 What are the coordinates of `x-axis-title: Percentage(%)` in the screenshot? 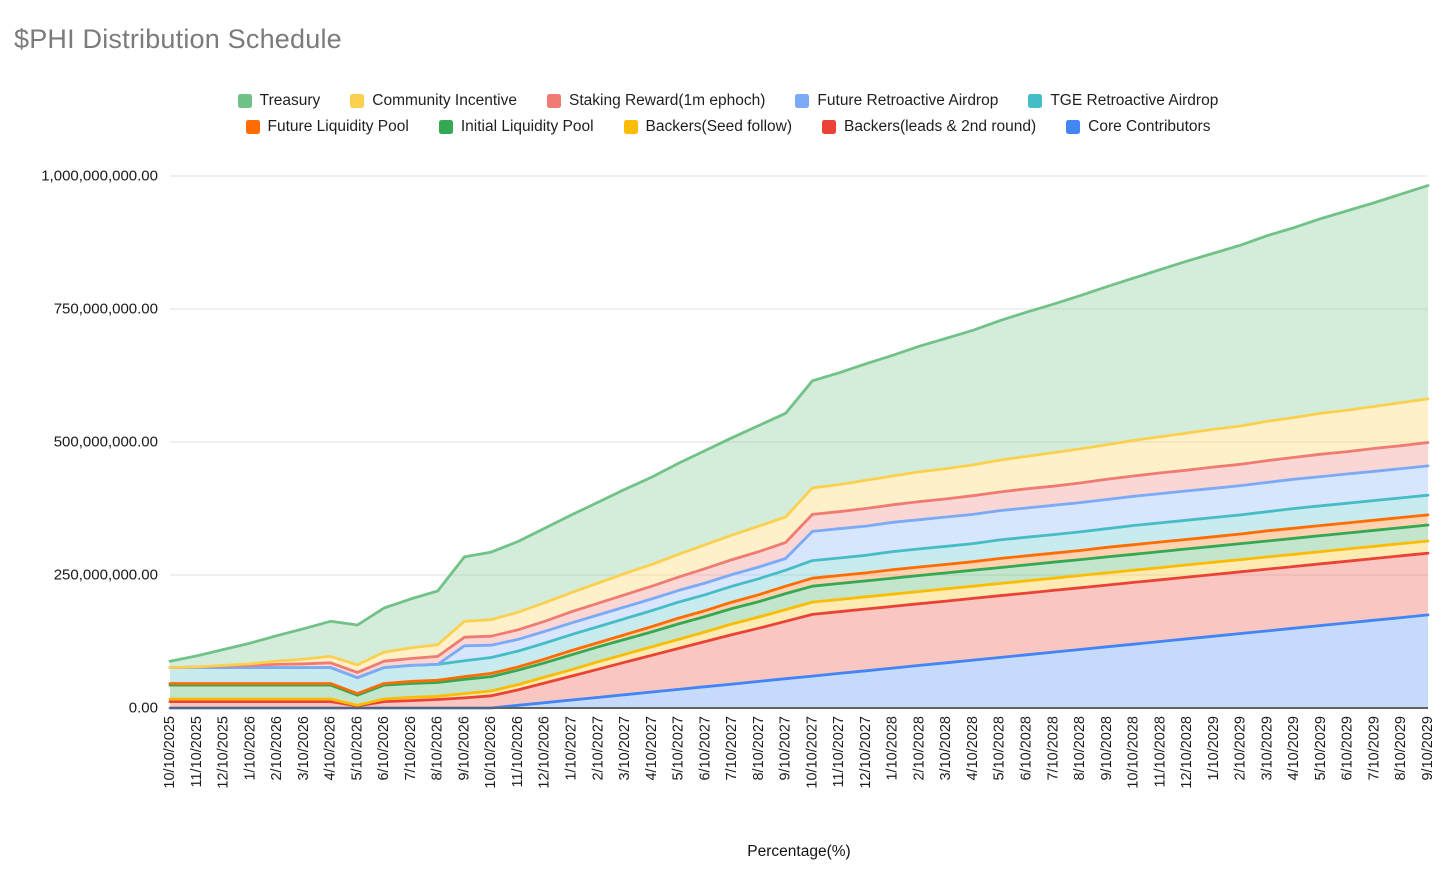 It's located at (799, 851).